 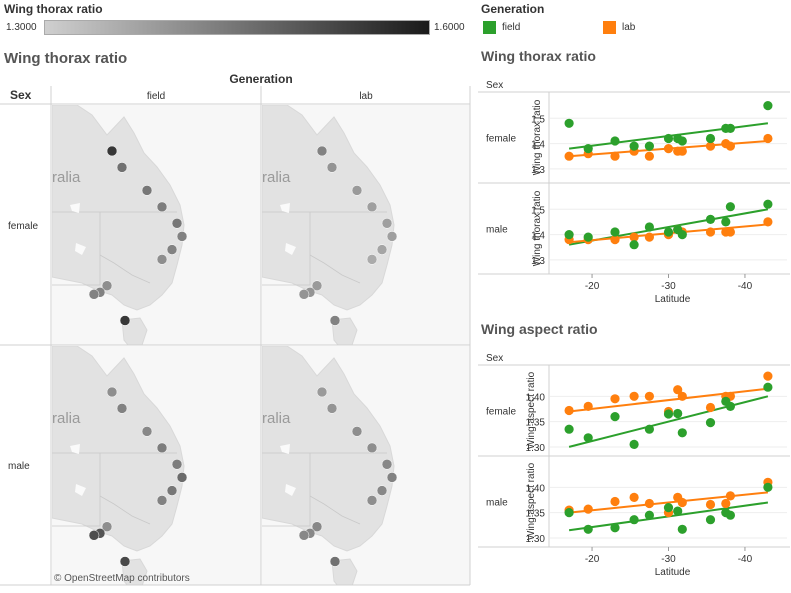 What do you see at coordinates (629, 27) in the screenshot?
I see `legend-label-lab: lab` at bounding box center [629, 27].